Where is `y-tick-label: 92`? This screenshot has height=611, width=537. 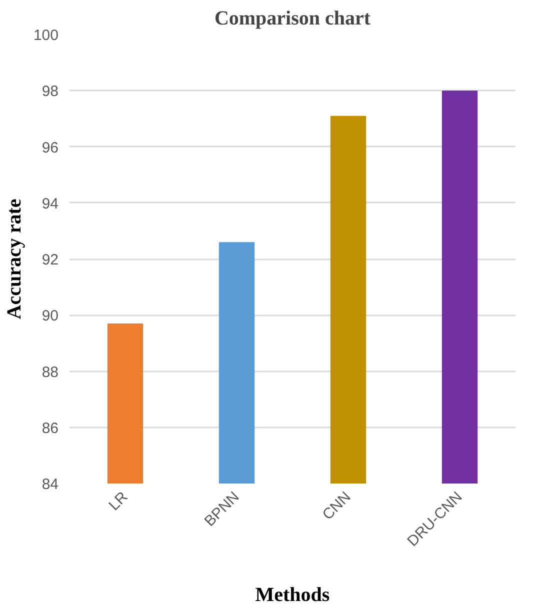
y-tick-label: 92 is located at coordinates (50, 260).